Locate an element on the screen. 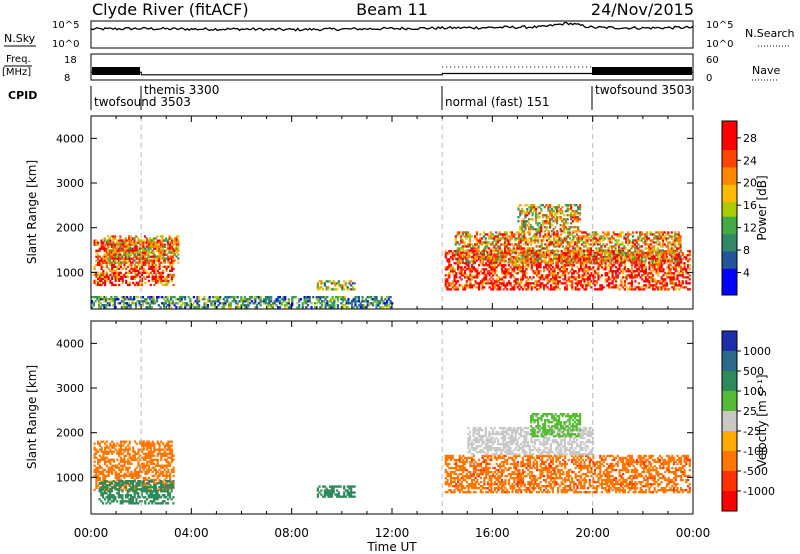  heatmap-cell-1905 is located at coordinates (502, 285).